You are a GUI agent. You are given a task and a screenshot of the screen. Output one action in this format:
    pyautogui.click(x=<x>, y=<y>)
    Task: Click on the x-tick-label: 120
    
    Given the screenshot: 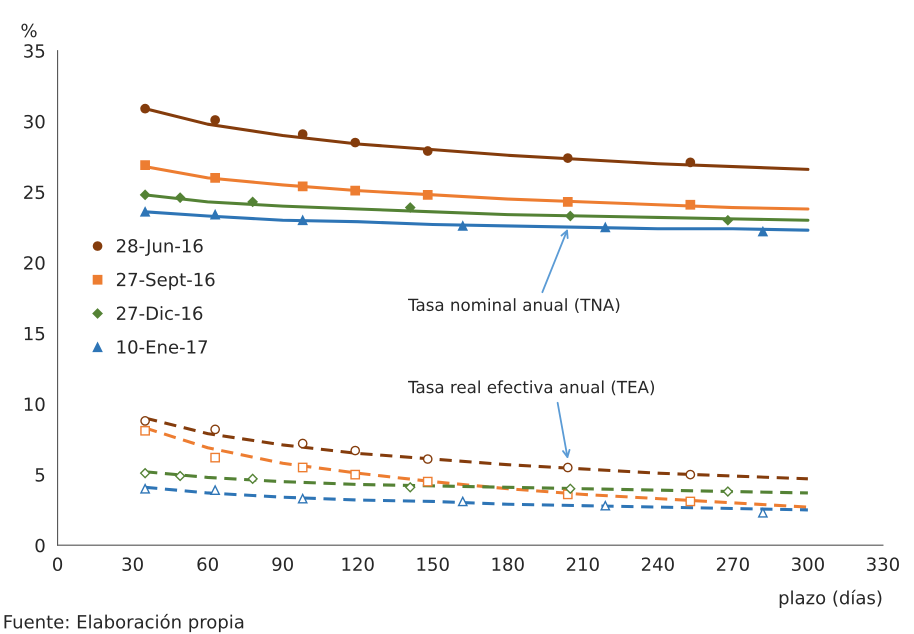 What is the action you would take?
    pyautogui.click(x=358, y=564)
    